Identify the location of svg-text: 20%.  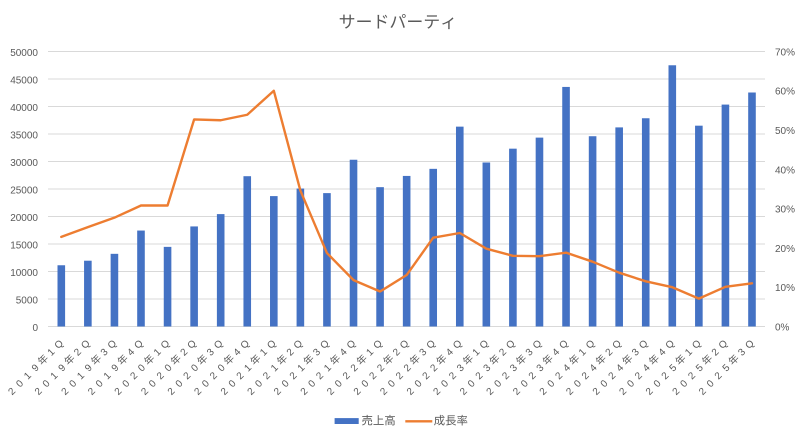
(785, 249).